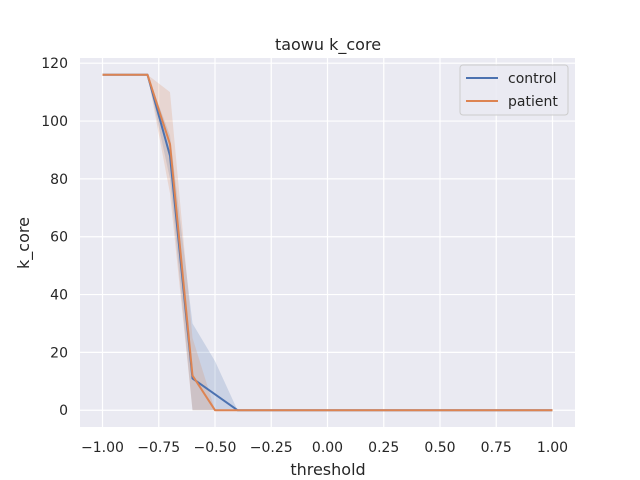  What do you see at coordinates (496, 448) in the screenshot?
I see `x-tick-label: 0.75` at bounding box center [496, 448].